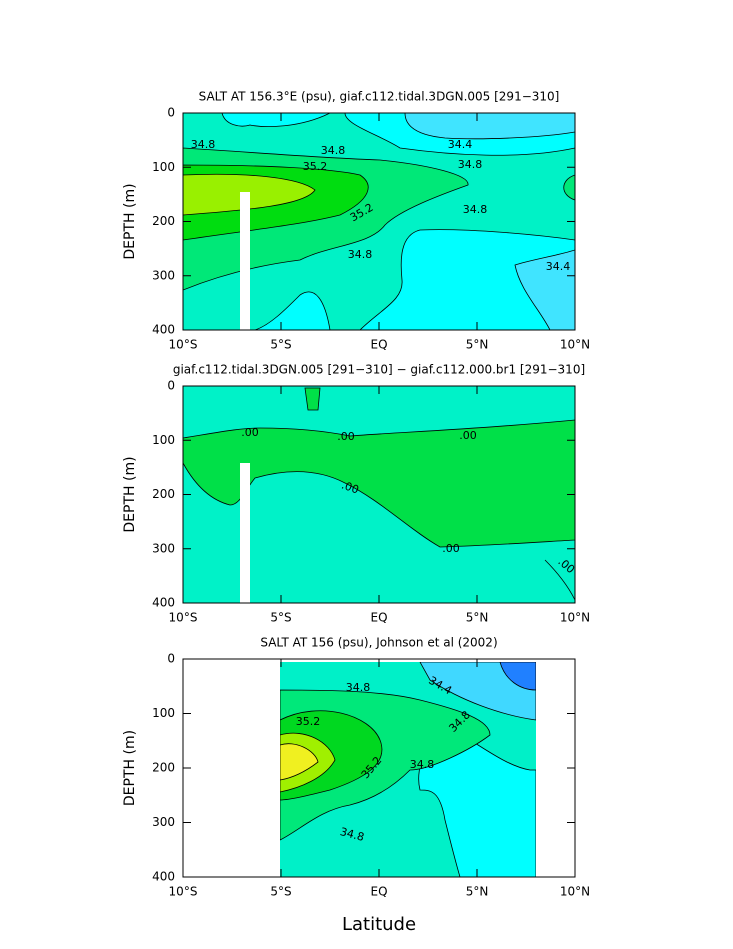 The image size is (733, 949). What do you see at coordinates (379, 924) in the screenshot?
I see `x-axis-label: Latitude` at bounding box center [379, 924].